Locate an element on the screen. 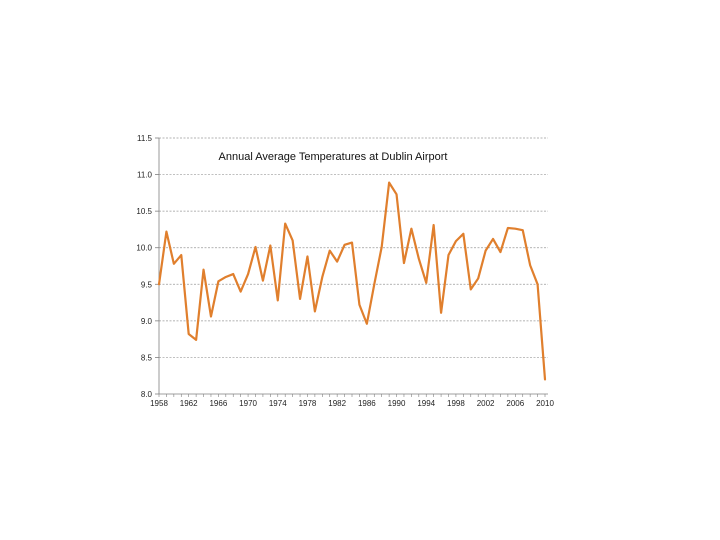 The image size is (720, 540). x-tick-label: 1966 is located at coordinates (218, 403).